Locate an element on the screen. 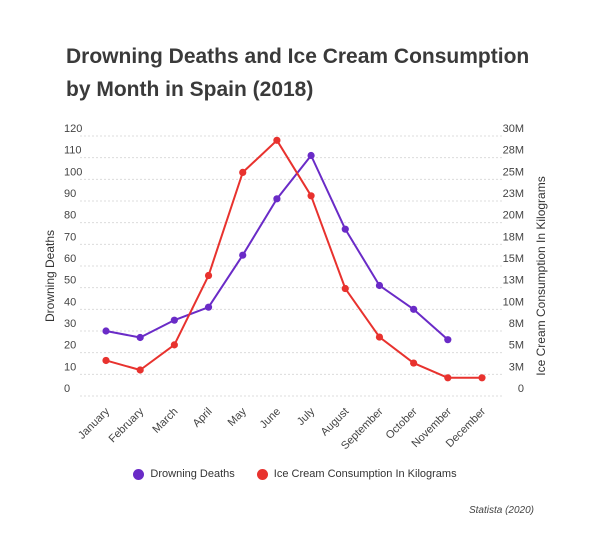 Image resolution: width=590 pixels, height=537 pixels. legend-item-drowning: Drowning Deaths is located at coordinates (184, 474).